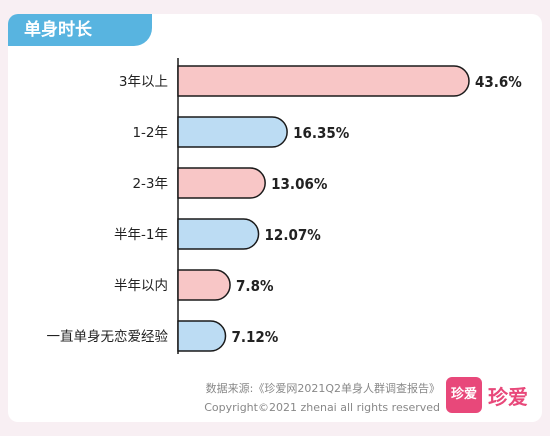 This screenshot has width=550, height=436. I want to click on chart-title: 单身时长, so click(80, 30).